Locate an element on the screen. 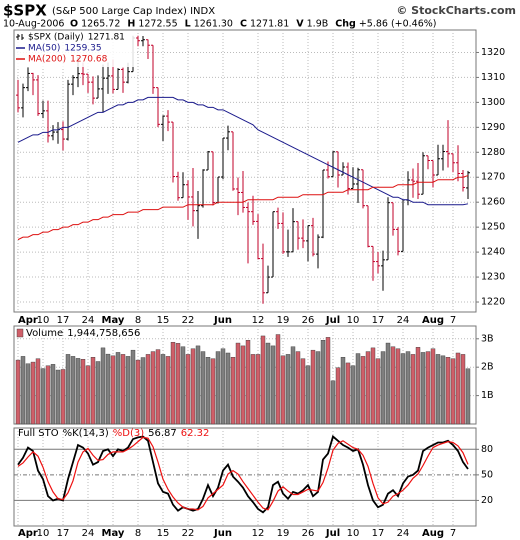 This screenshot has width=520, height=540. x-tick-label: Apr is located at coordinates (28, 533).